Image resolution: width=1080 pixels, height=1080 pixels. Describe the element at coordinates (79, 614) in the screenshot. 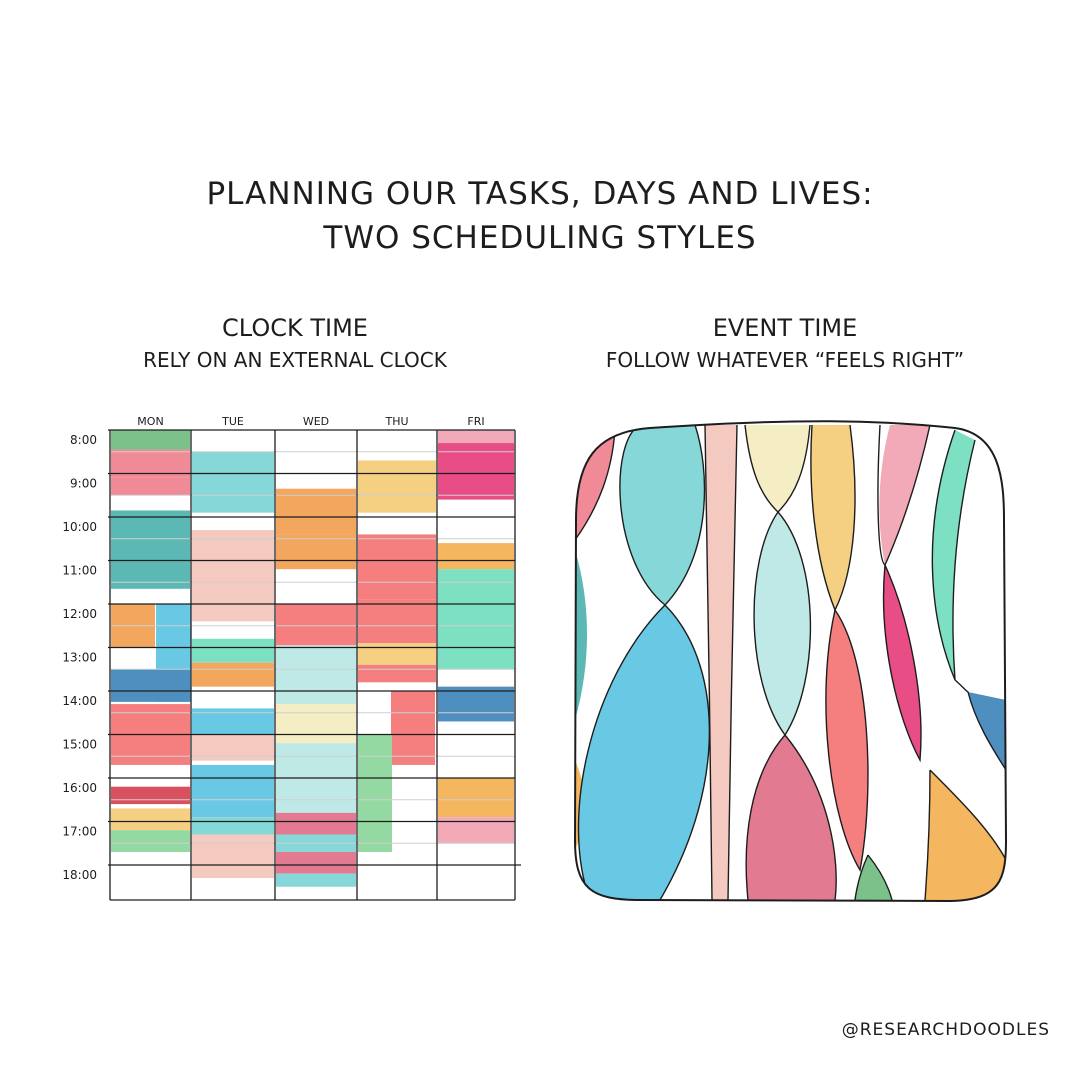

I see `hour-label: 12:00` at that location.